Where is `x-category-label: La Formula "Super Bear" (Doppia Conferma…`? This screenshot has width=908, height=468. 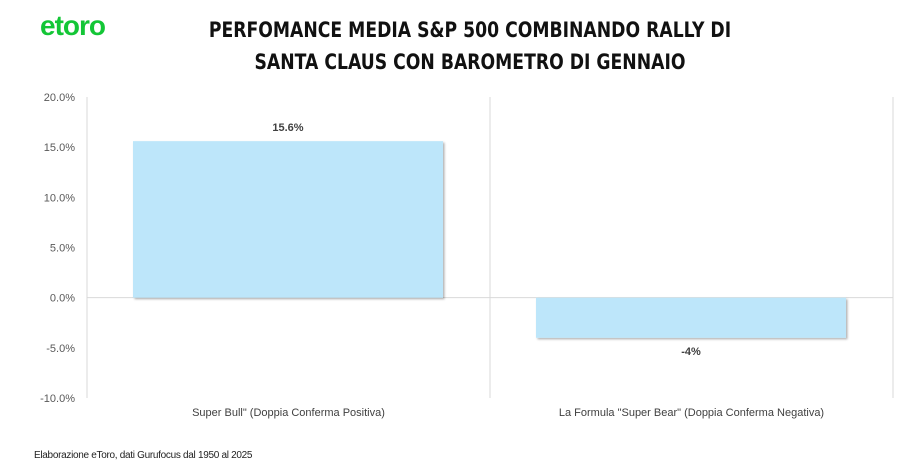 x-category-label: La Formula "Super Bear" (Doppia Conferma… is located at coordinates (691, 413).